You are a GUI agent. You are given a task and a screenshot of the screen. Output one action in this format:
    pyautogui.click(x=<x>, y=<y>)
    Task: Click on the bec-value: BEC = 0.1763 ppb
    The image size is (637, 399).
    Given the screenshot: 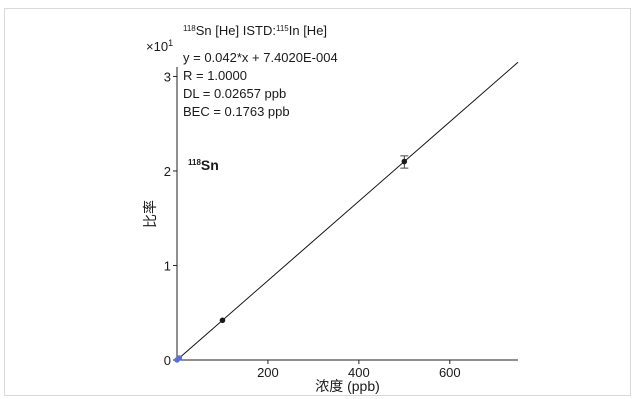 What is the action you would take?
    pyautogui.click(x=236, y=111)
    